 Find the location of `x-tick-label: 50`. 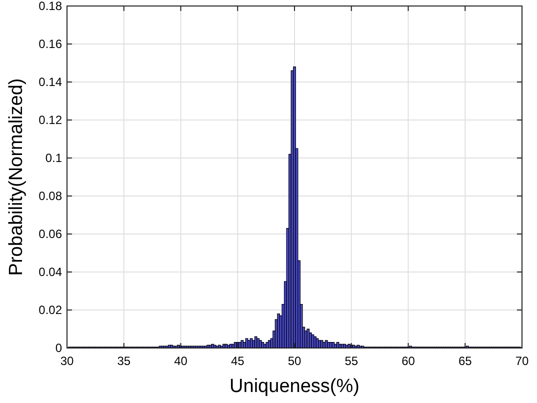

x-tick-label: 50 is located at coordinates (295, 361).